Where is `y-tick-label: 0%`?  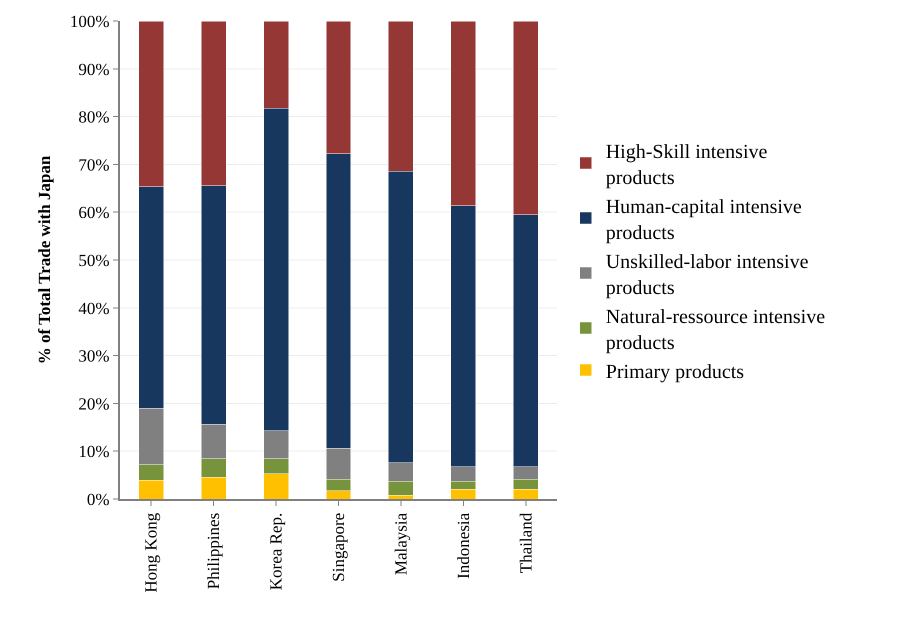
y-tick-label: 0% is located at coordinates (98, 499).